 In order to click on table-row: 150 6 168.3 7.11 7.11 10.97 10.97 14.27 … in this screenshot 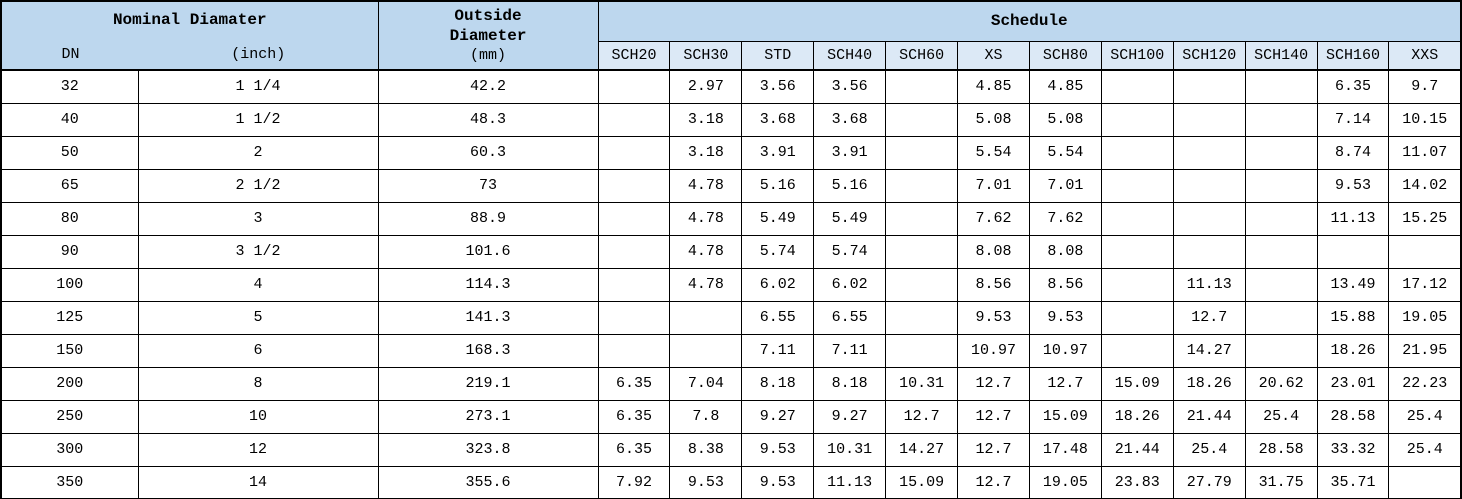, I will do `click(731, 350)`.